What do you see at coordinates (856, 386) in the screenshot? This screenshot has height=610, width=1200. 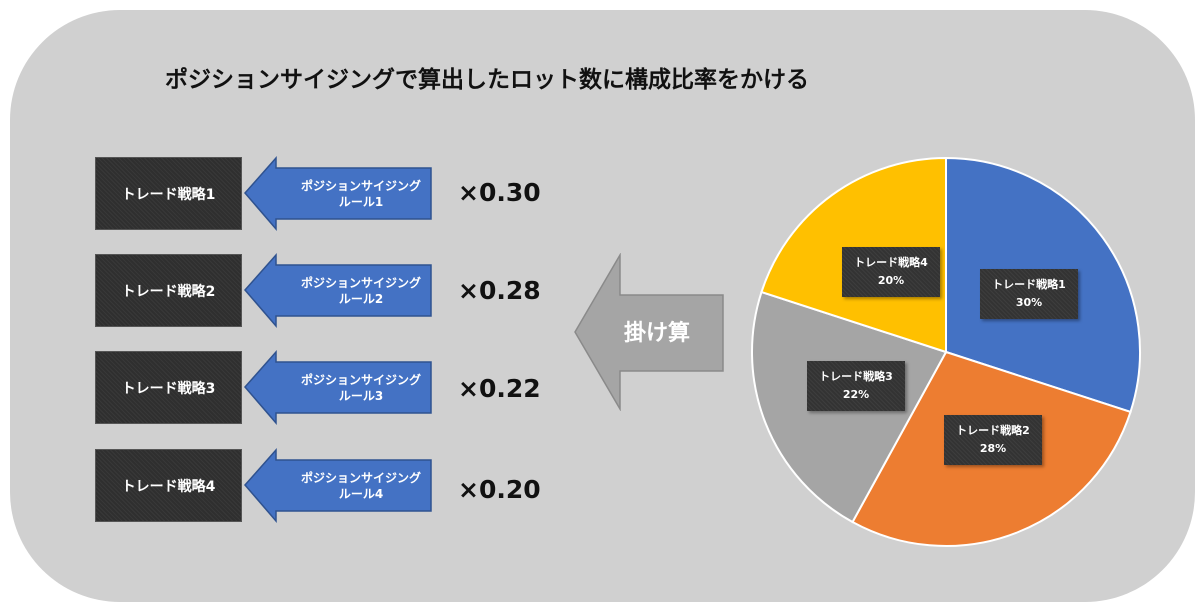 I see `pie-data-label-3: トレード戦略3 22%` at bounding box center [856, 386].